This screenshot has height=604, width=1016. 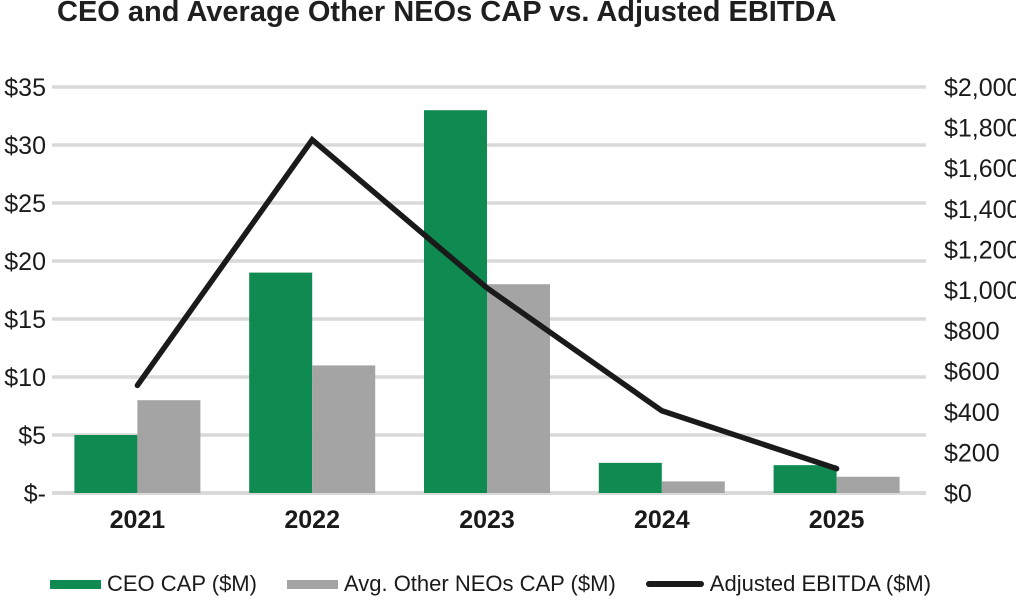 I want to click on left-axis-tick-label: $35, so click(x=25, y=88).